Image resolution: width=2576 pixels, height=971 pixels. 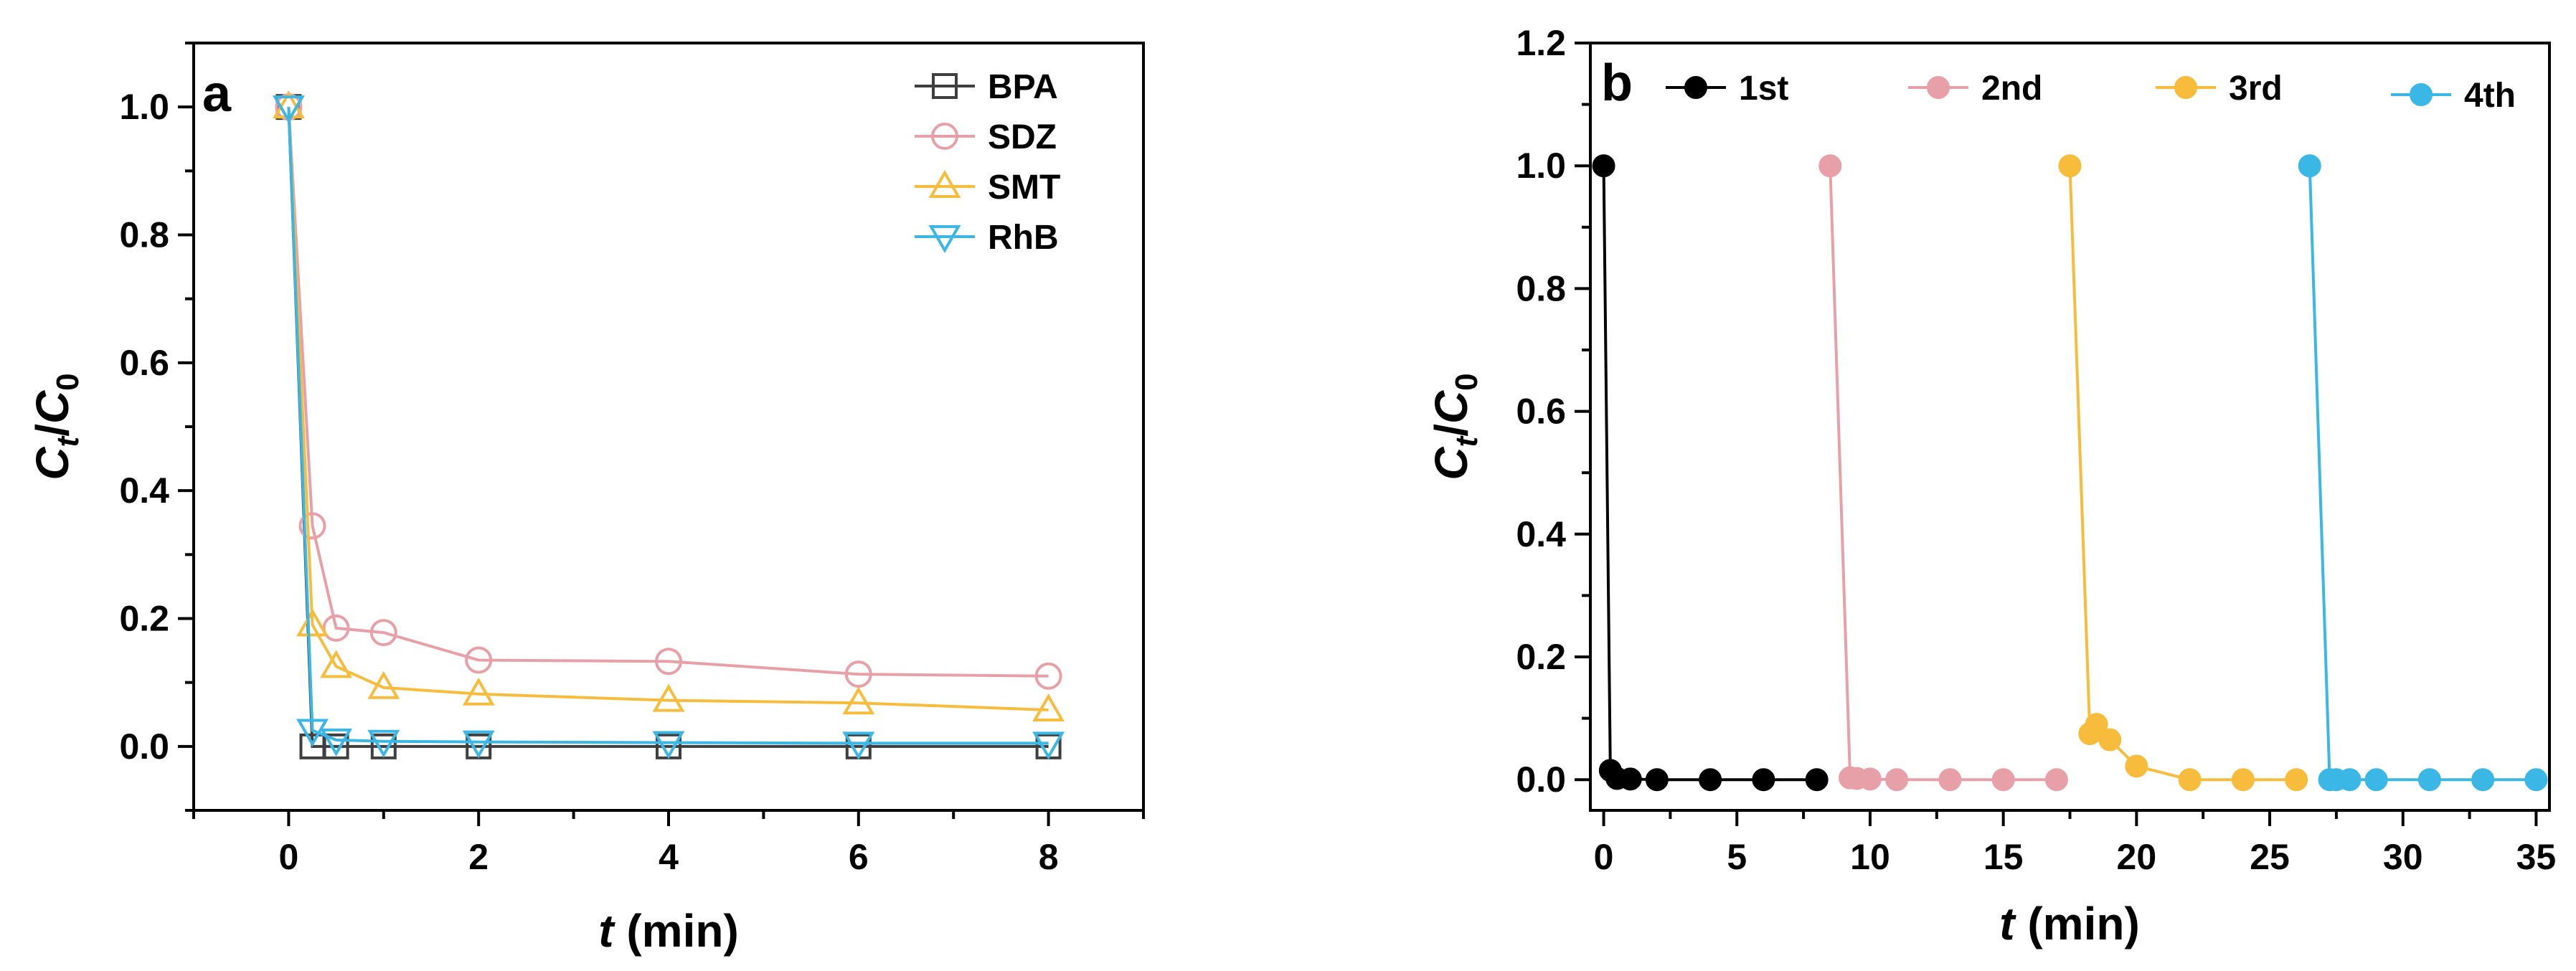 What do you see at coordinates (1938, 87) in the screenshot?
I see `panel-b-legend-2nd-marker` at bounding box center [1938, 87].